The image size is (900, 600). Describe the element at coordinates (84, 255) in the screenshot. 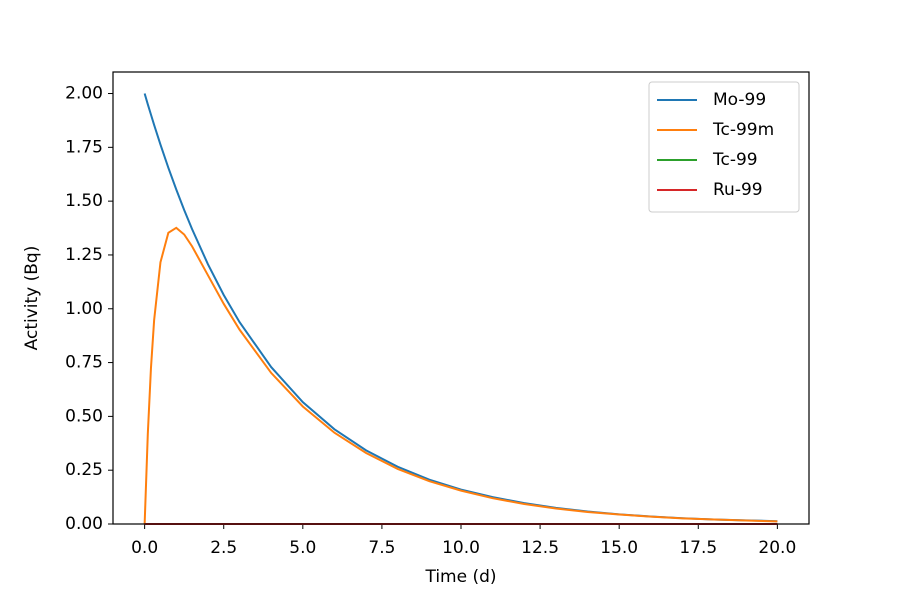

I see `y-tick-label: 1.25` at that location.